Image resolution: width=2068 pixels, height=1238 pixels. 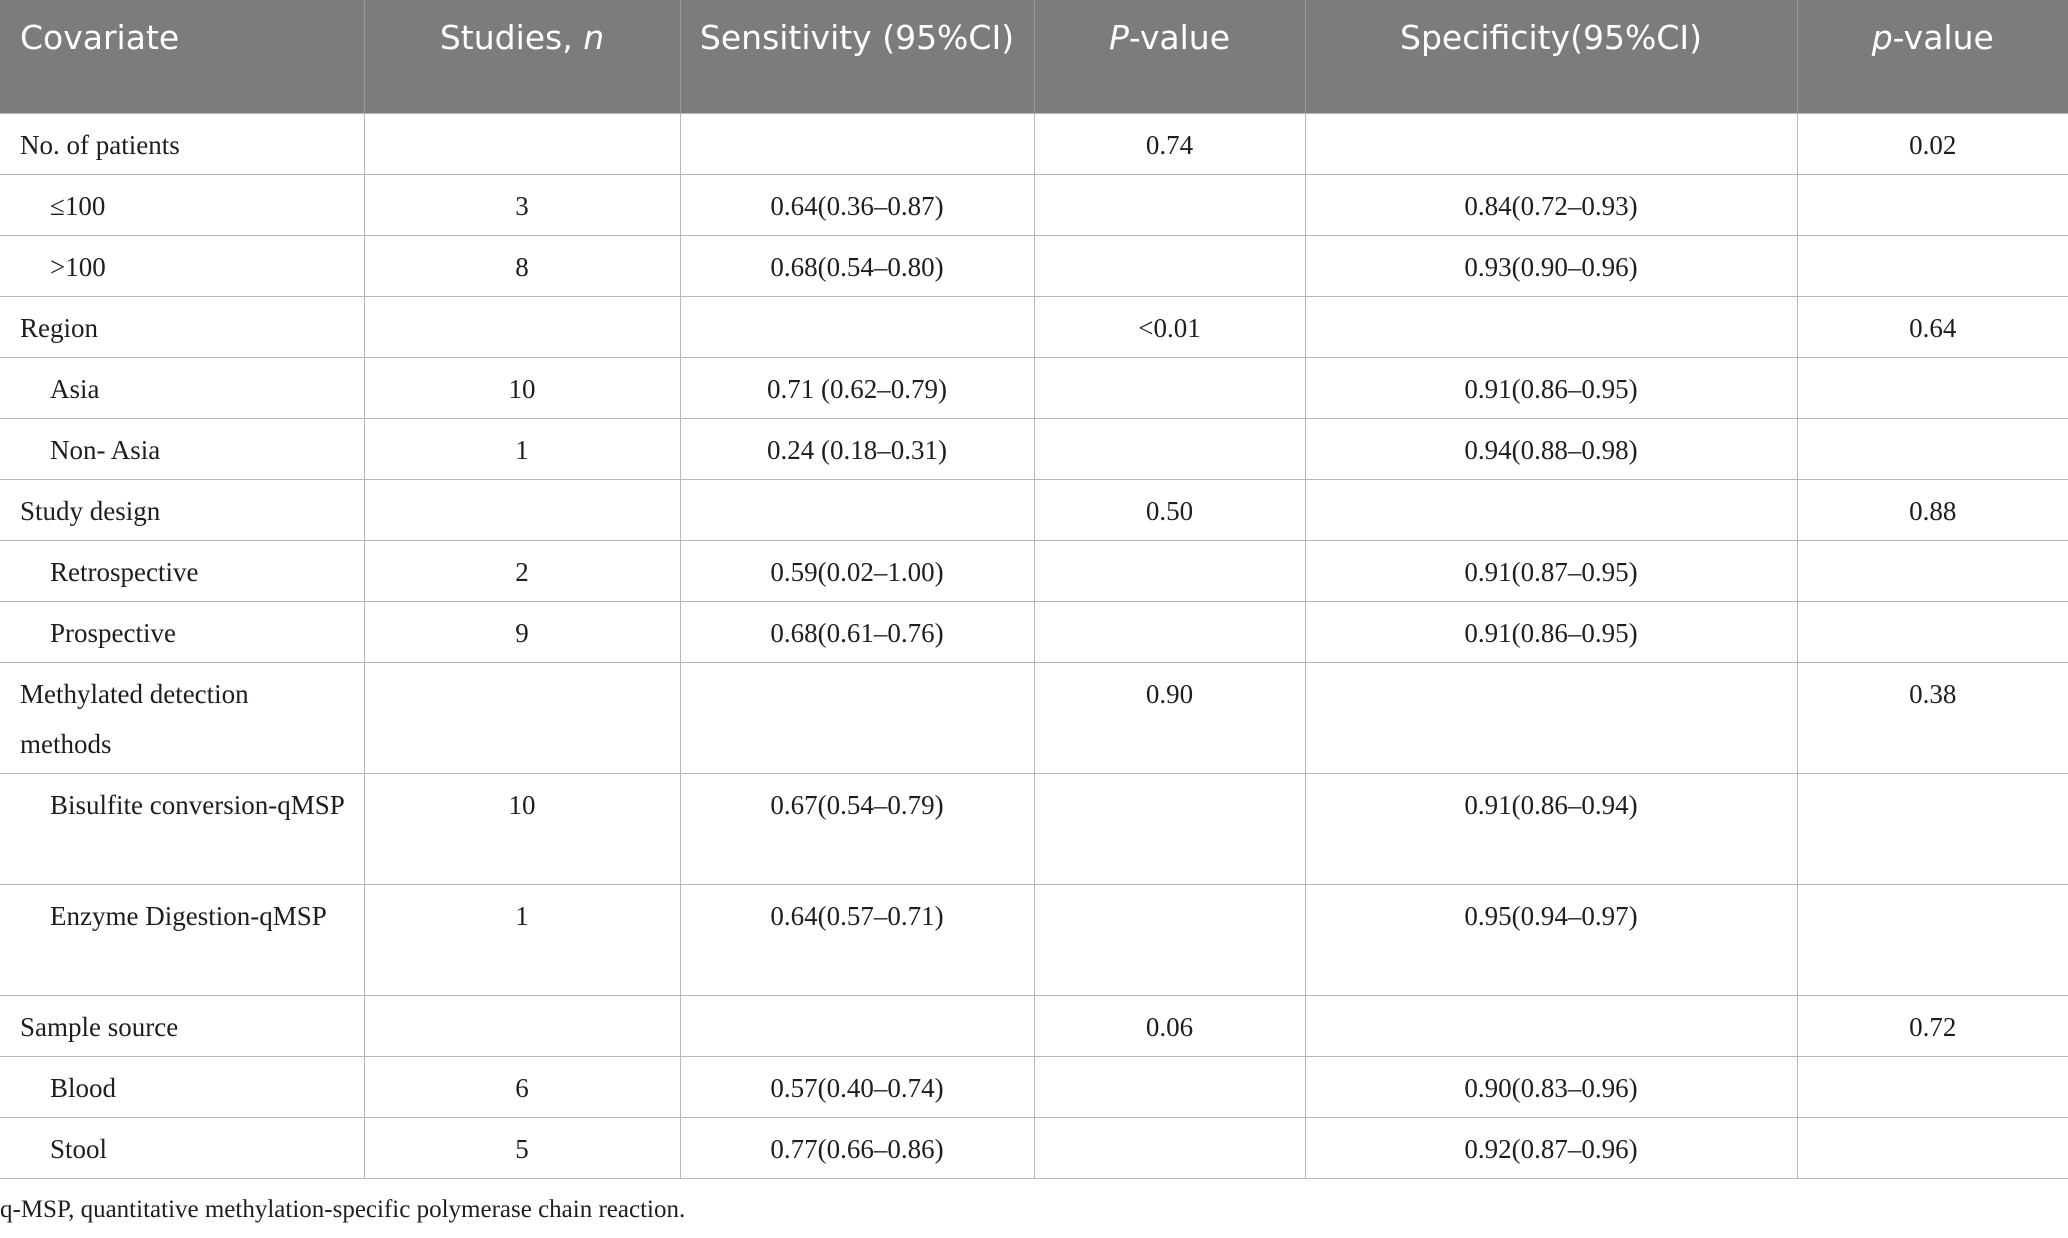 I want to click on header-studies-n: n, so click(x=594, y=37).